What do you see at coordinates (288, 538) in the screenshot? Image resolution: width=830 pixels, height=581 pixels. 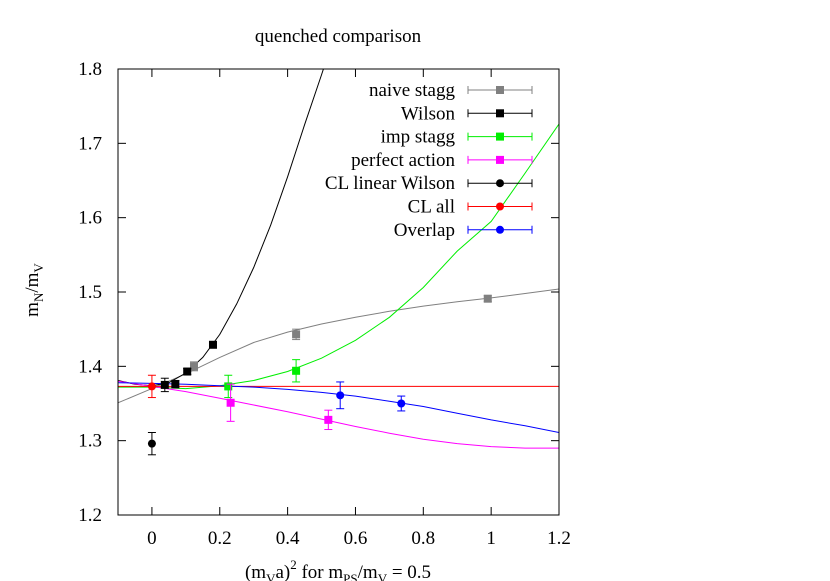 I see `x-tick-label: 0.4` at bounding box center [288, 538].